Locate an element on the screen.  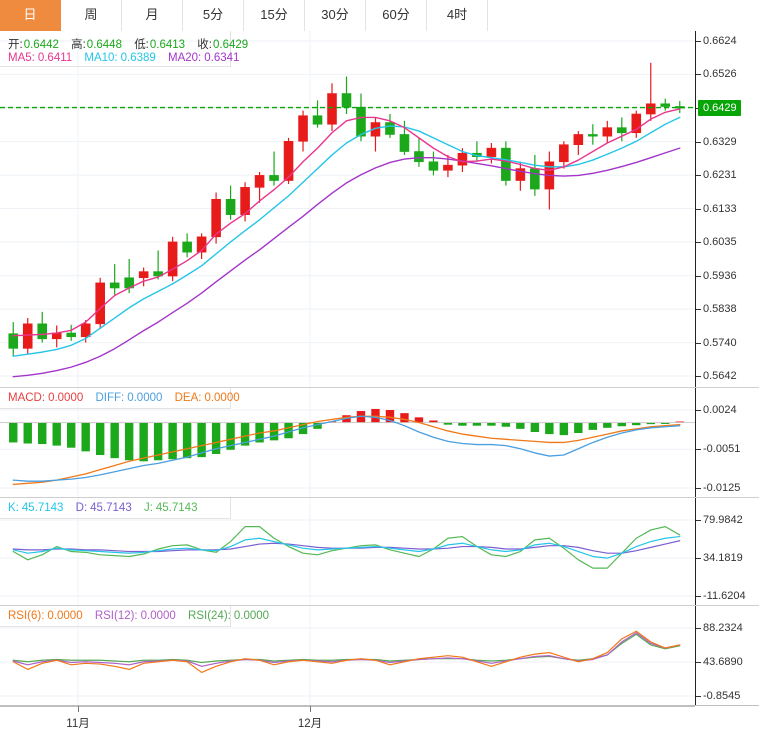
tab-3: 5分 is located at coordinates (213, 15).